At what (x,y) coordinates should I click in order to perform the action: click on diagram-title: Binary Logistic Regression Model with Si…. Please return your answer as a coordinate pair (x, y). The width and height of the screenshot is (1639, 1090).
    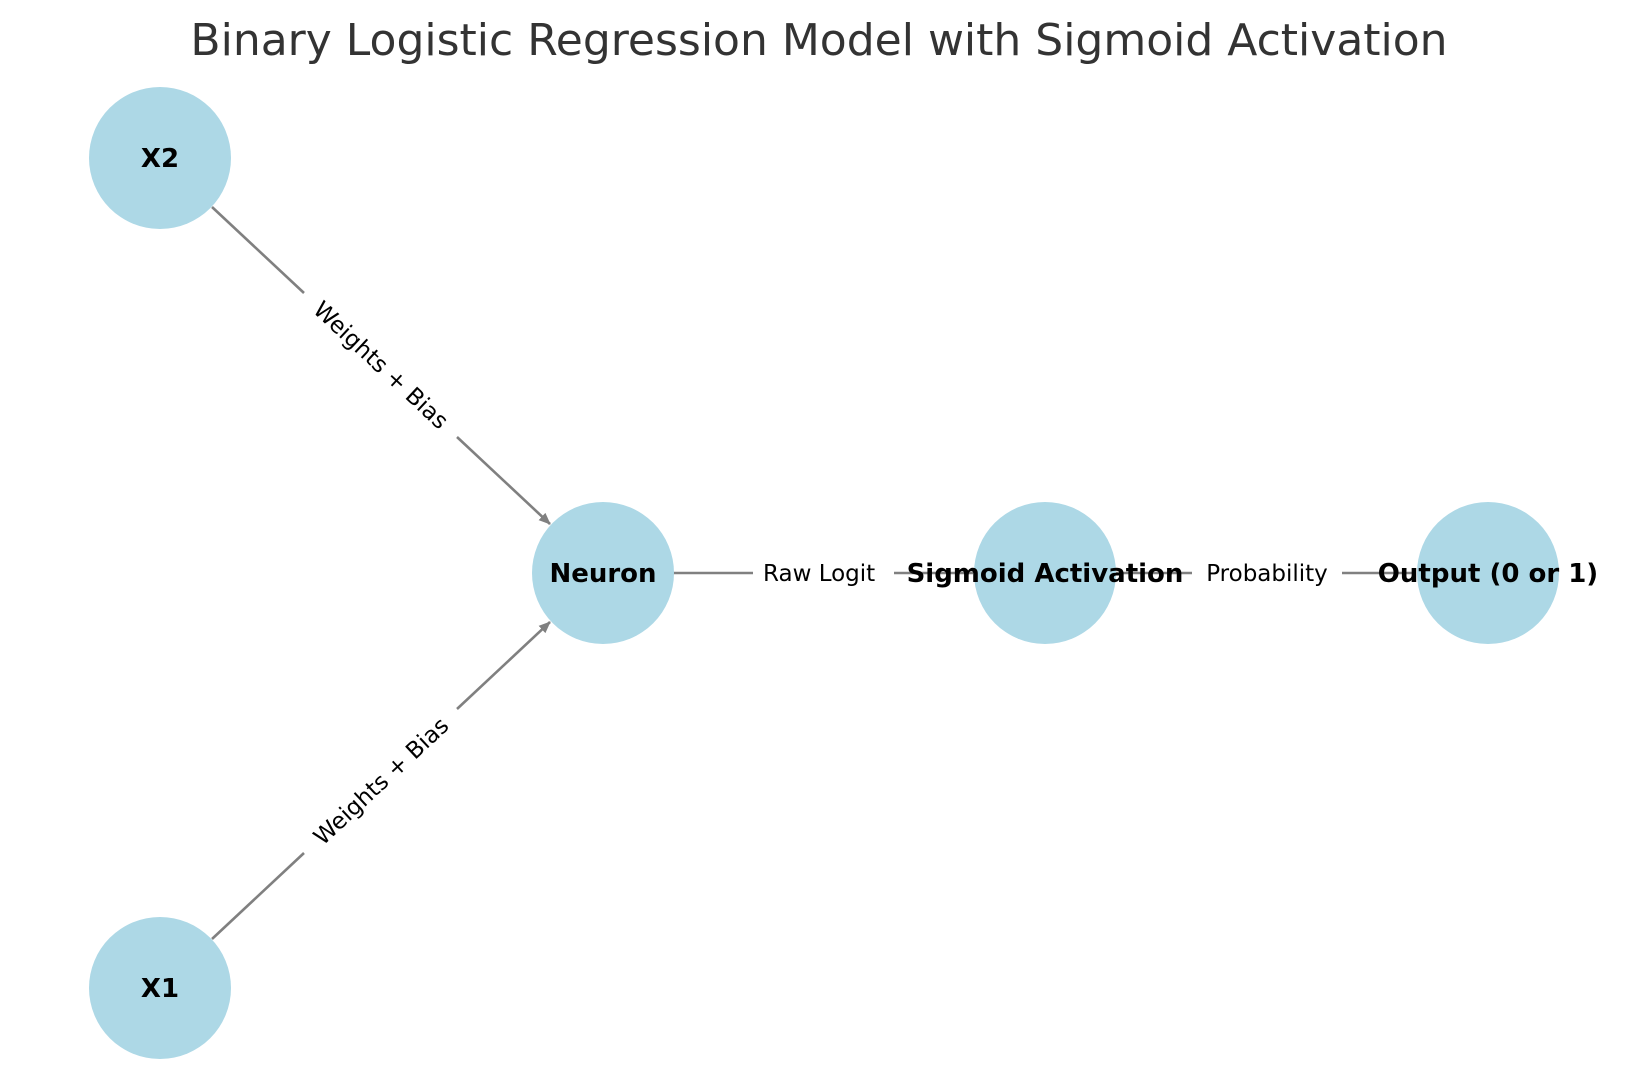
    Looking at the image, I should click on (818, 40).